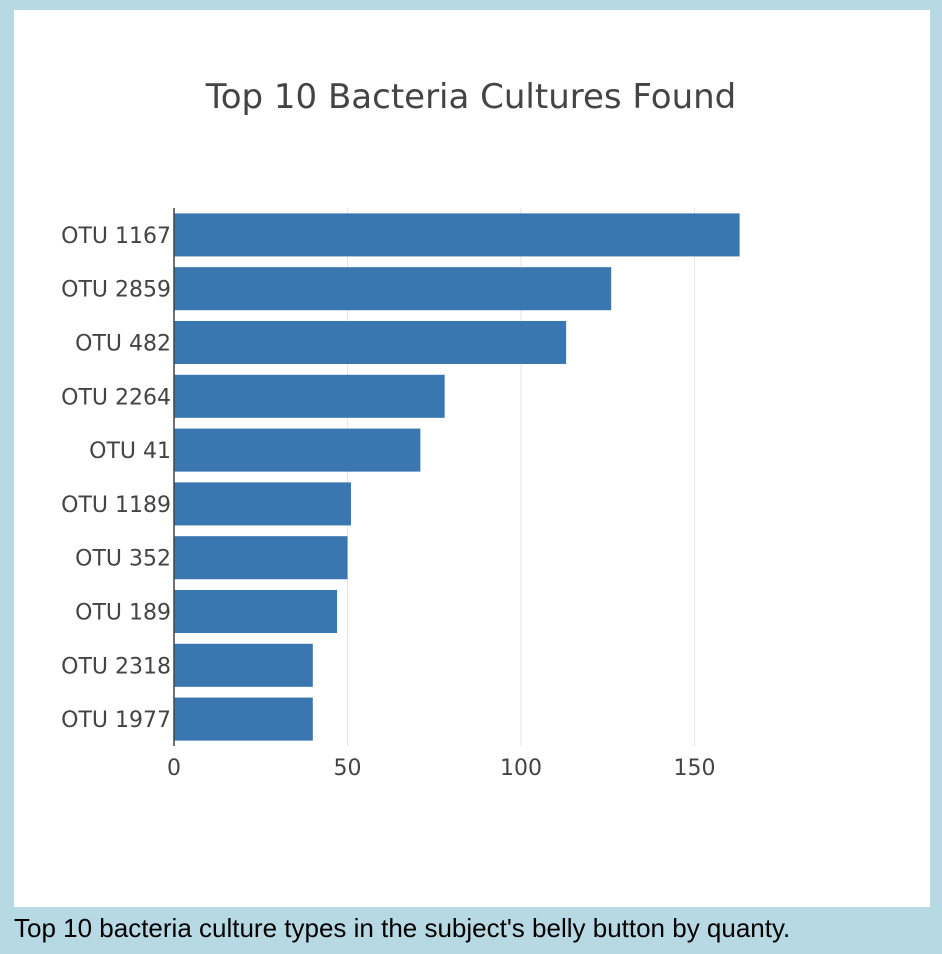 This screenshot has width=942, height=954. What do you see at coordinates (471, 97) in the screenshot?
I see `chart-title: Top 10 Bacteria Cultures Found` at bounding box center [471, 97].